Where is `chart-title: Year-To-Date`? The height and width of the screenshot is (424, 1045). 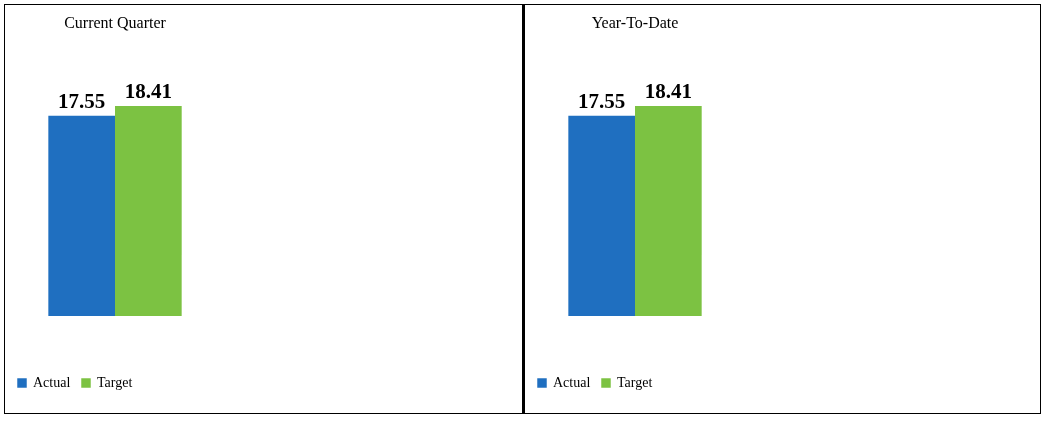
chart-title: Year-To-Date is located at coordinates (634, 22).